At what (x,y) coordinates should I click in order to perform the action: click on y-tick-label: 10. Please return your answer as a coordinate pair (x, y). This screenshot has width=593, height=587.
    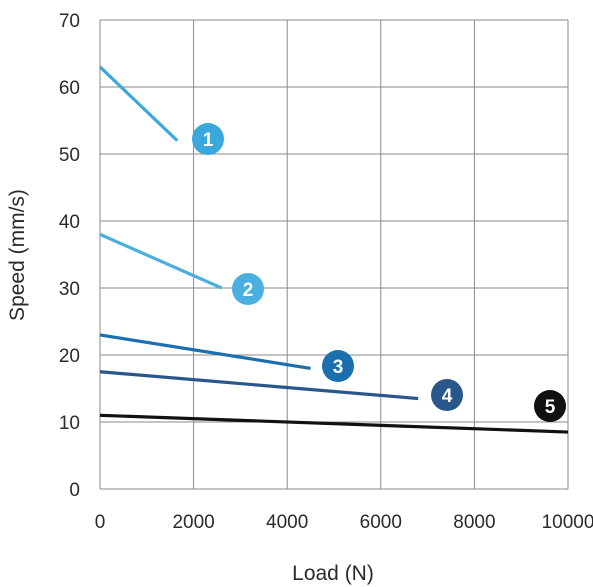
    Looking at the image, I should click on (69, 423).